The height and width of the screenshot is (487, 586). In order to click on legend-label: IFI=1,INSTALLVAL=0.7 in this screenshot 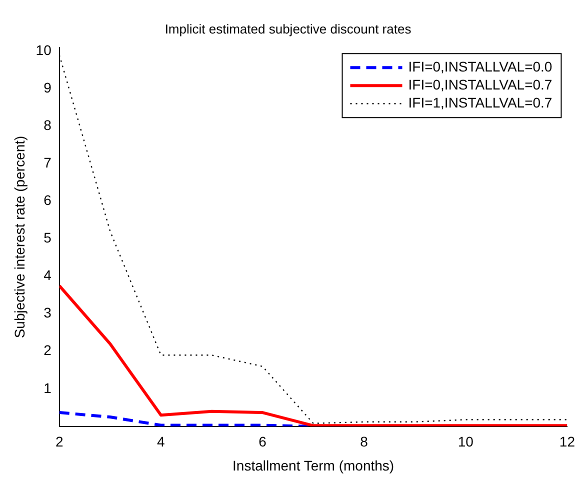, I will do `click(480, 102)`.